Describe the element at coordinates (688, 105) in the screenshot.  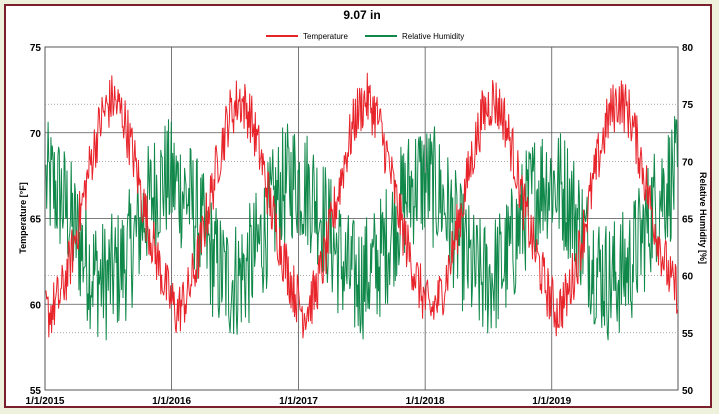
I see `y-right-tick-label: 75` at that location.